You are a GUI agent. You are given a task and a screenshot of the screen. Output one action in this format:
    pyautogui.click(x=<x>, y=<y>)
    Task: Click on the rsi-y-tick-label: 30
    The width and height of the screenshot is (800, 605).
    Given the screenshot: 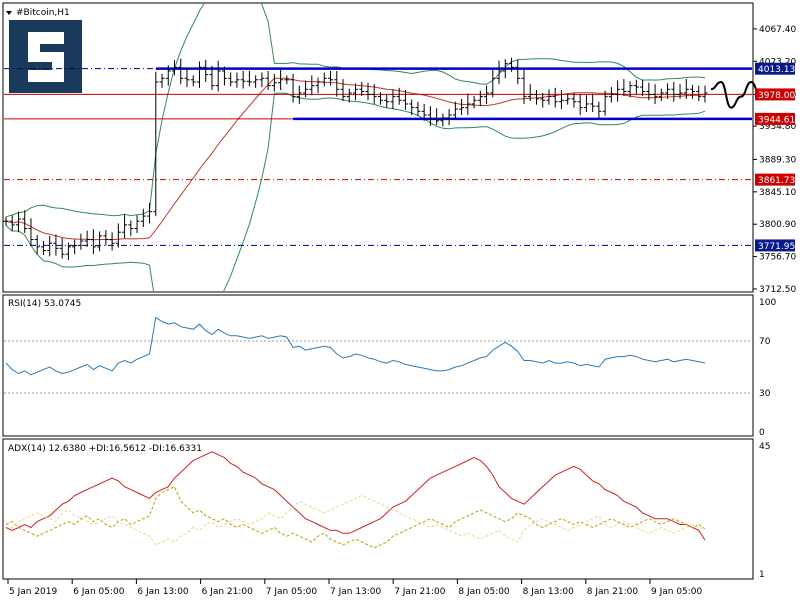 What is the action you would take?
    pyautogui.click(x=765, y=394)
    